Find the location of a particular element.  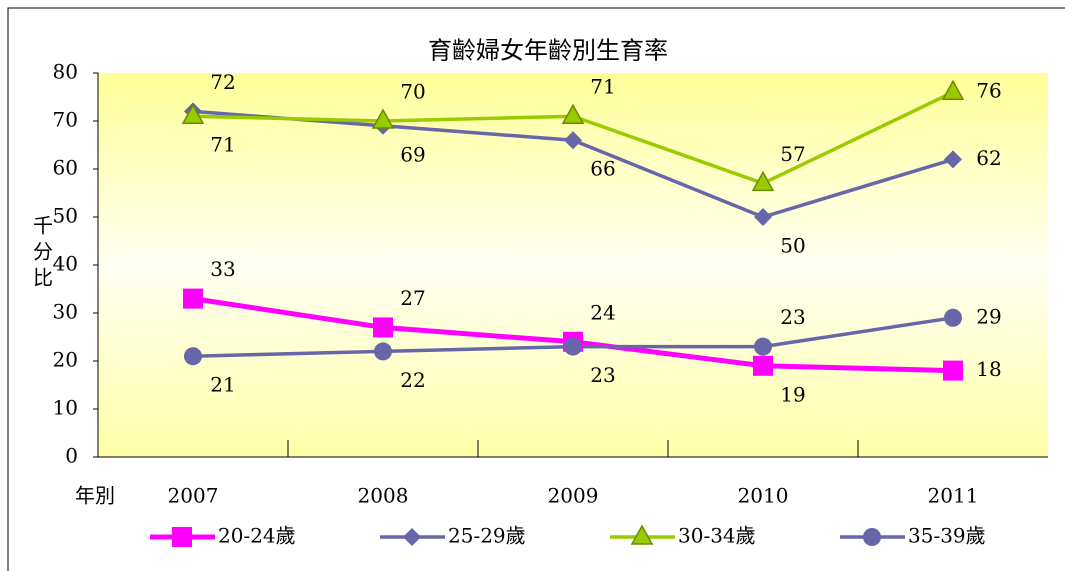

y-axis-label: 千分比 is located at coordinates (42, 254).